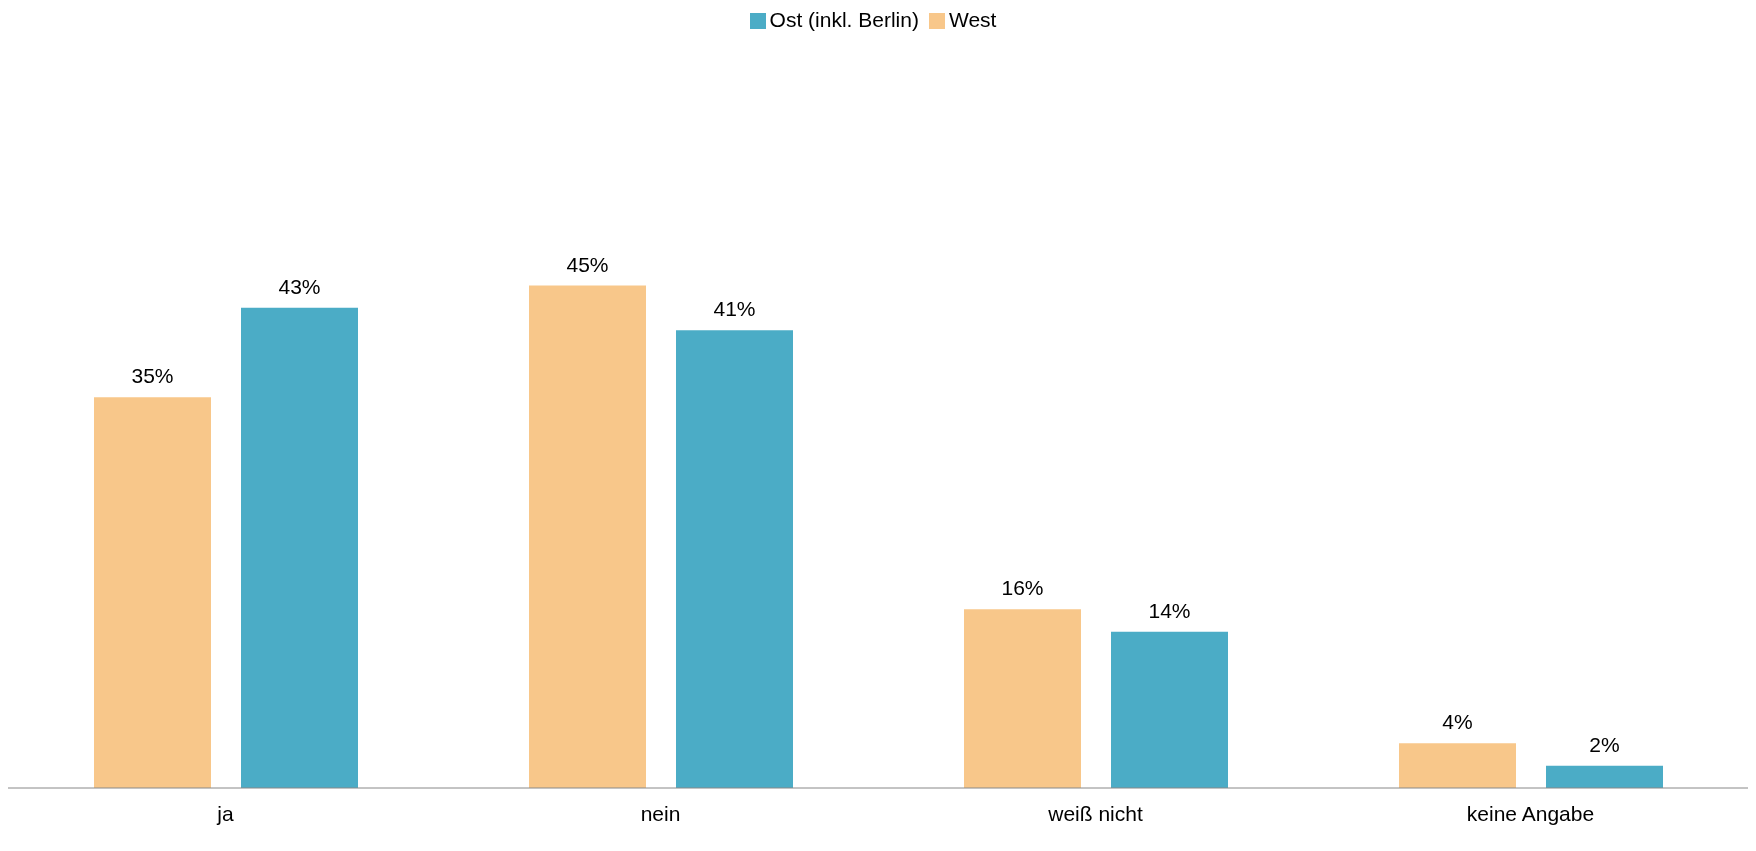  Describe the element at coordinates (1604, 744) in the screenshot. I see `data-label: 2%` at that location.